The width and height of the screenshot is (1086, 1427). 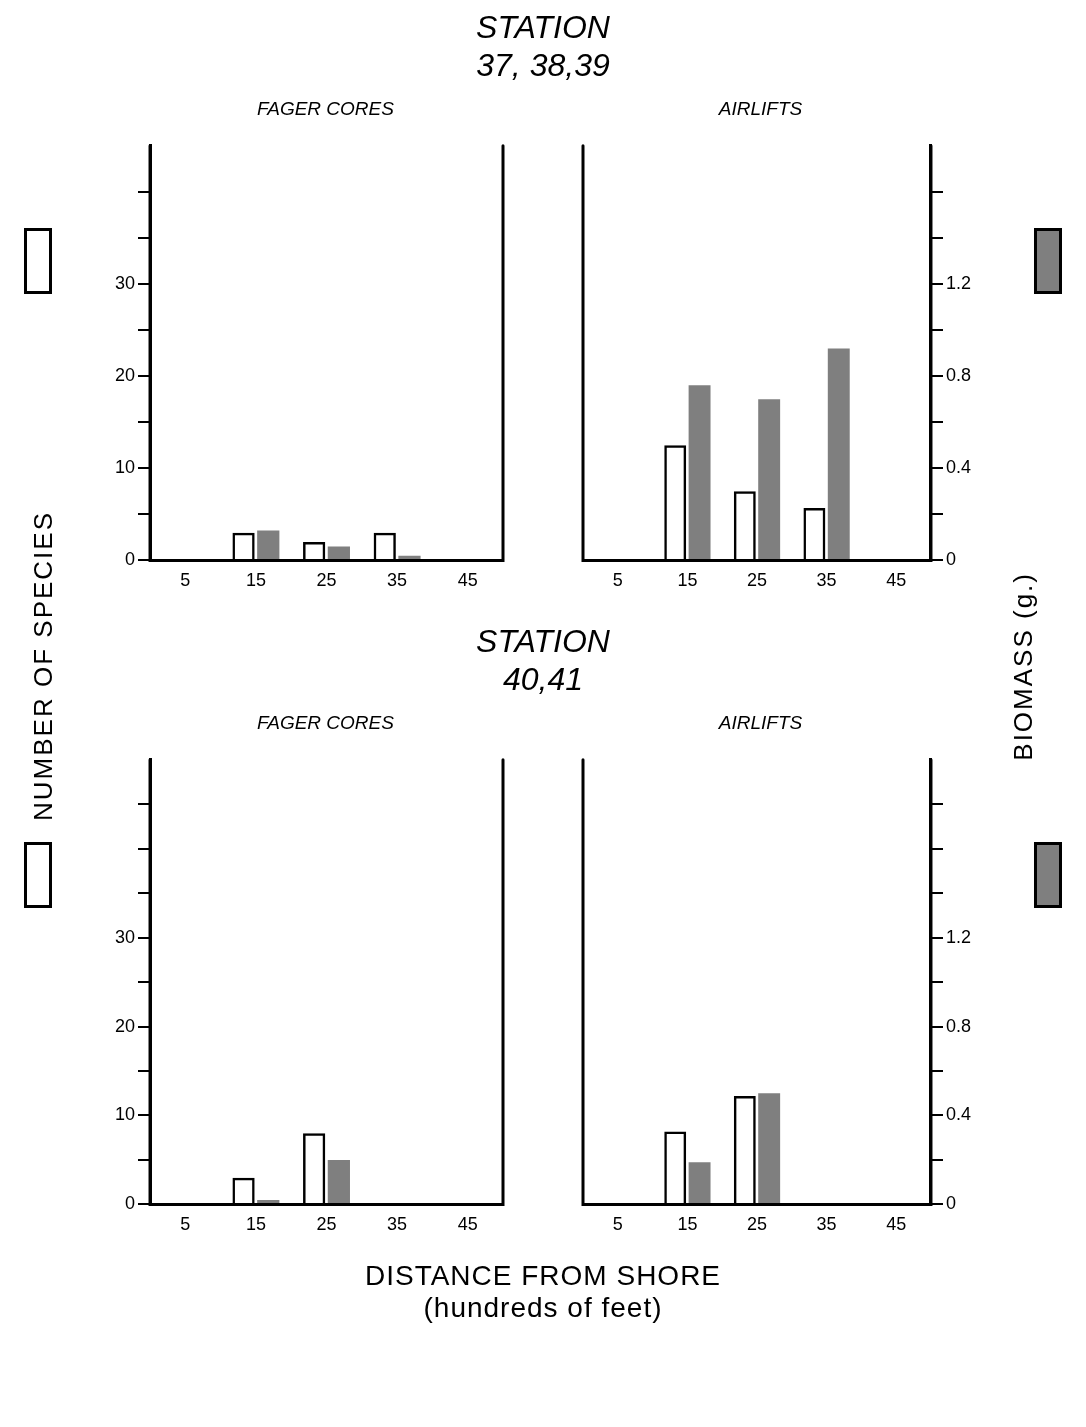 What do you see at coordinates (1023, 666) in the screenshot?
I see `y2-axis-title: BIOMASS (g.)` at bounding box center [1023, 666].